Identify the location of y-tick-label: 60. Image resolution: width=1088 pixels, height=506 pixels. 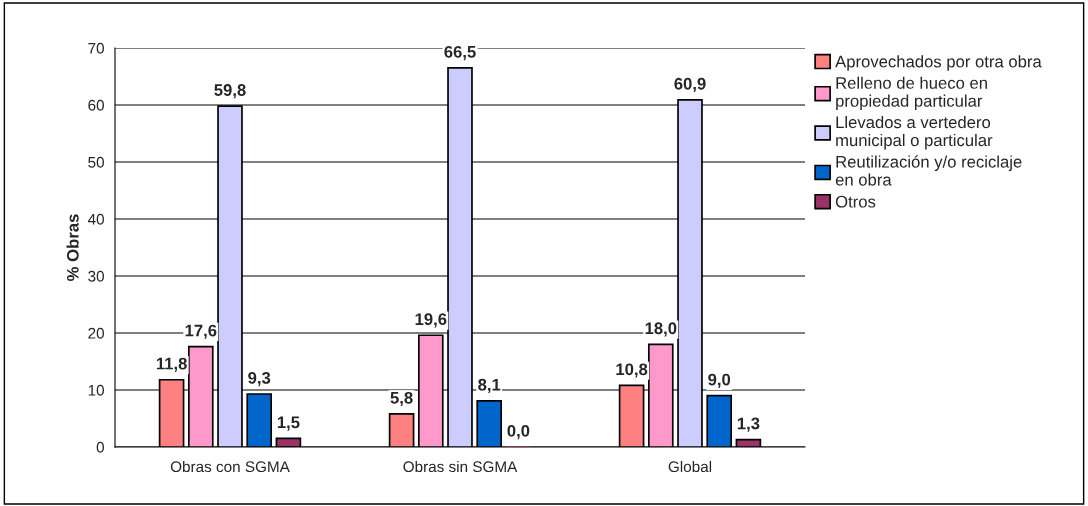
(96, 105).